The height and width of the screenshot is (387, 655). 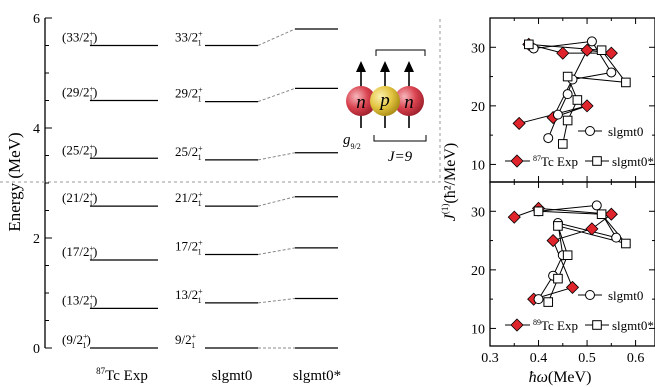 I want to click on spin-arrow-1-head, so click(x=361, y=66).